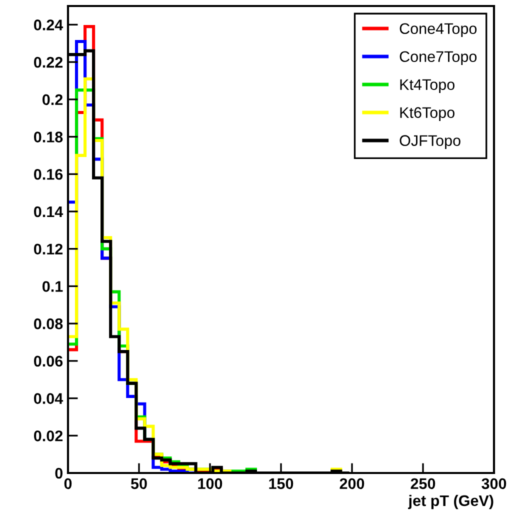 The height and width of the screenshot is (522, 508). I want to click on x-tick-label: 50, so click(138, 484).